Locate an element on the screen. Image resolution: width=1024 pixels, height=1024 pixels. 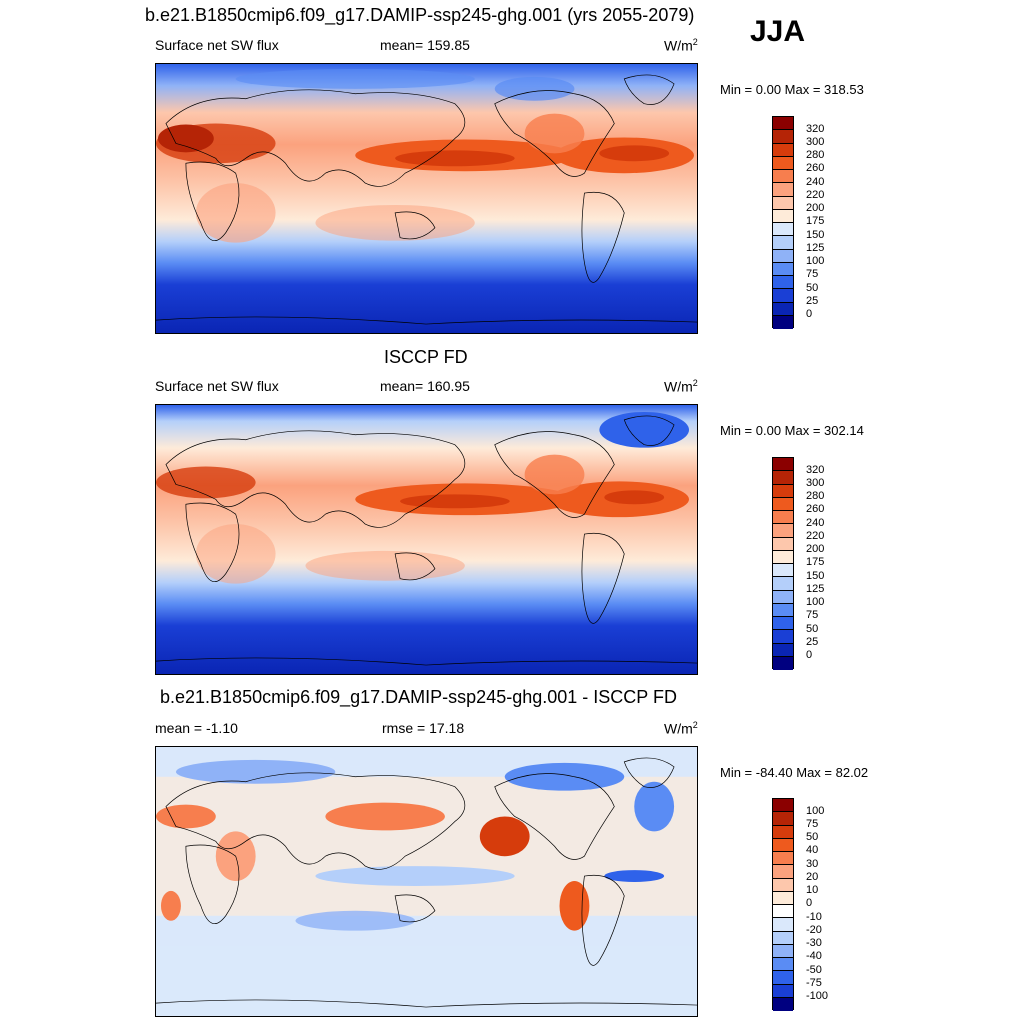
panel-2-units: W/m2 is located at coordinates (681, 386).